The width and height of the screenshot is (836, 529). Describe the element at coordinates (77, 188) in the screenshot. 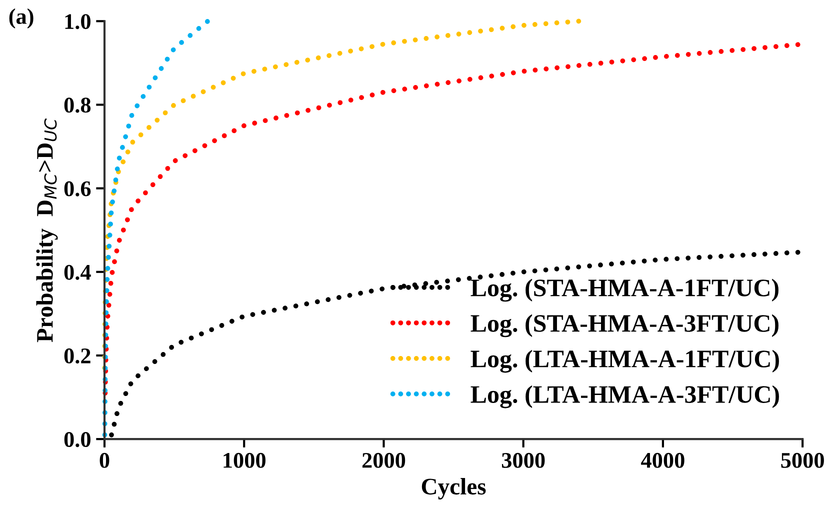

I see `y-tick-label: 0.6` at that location.